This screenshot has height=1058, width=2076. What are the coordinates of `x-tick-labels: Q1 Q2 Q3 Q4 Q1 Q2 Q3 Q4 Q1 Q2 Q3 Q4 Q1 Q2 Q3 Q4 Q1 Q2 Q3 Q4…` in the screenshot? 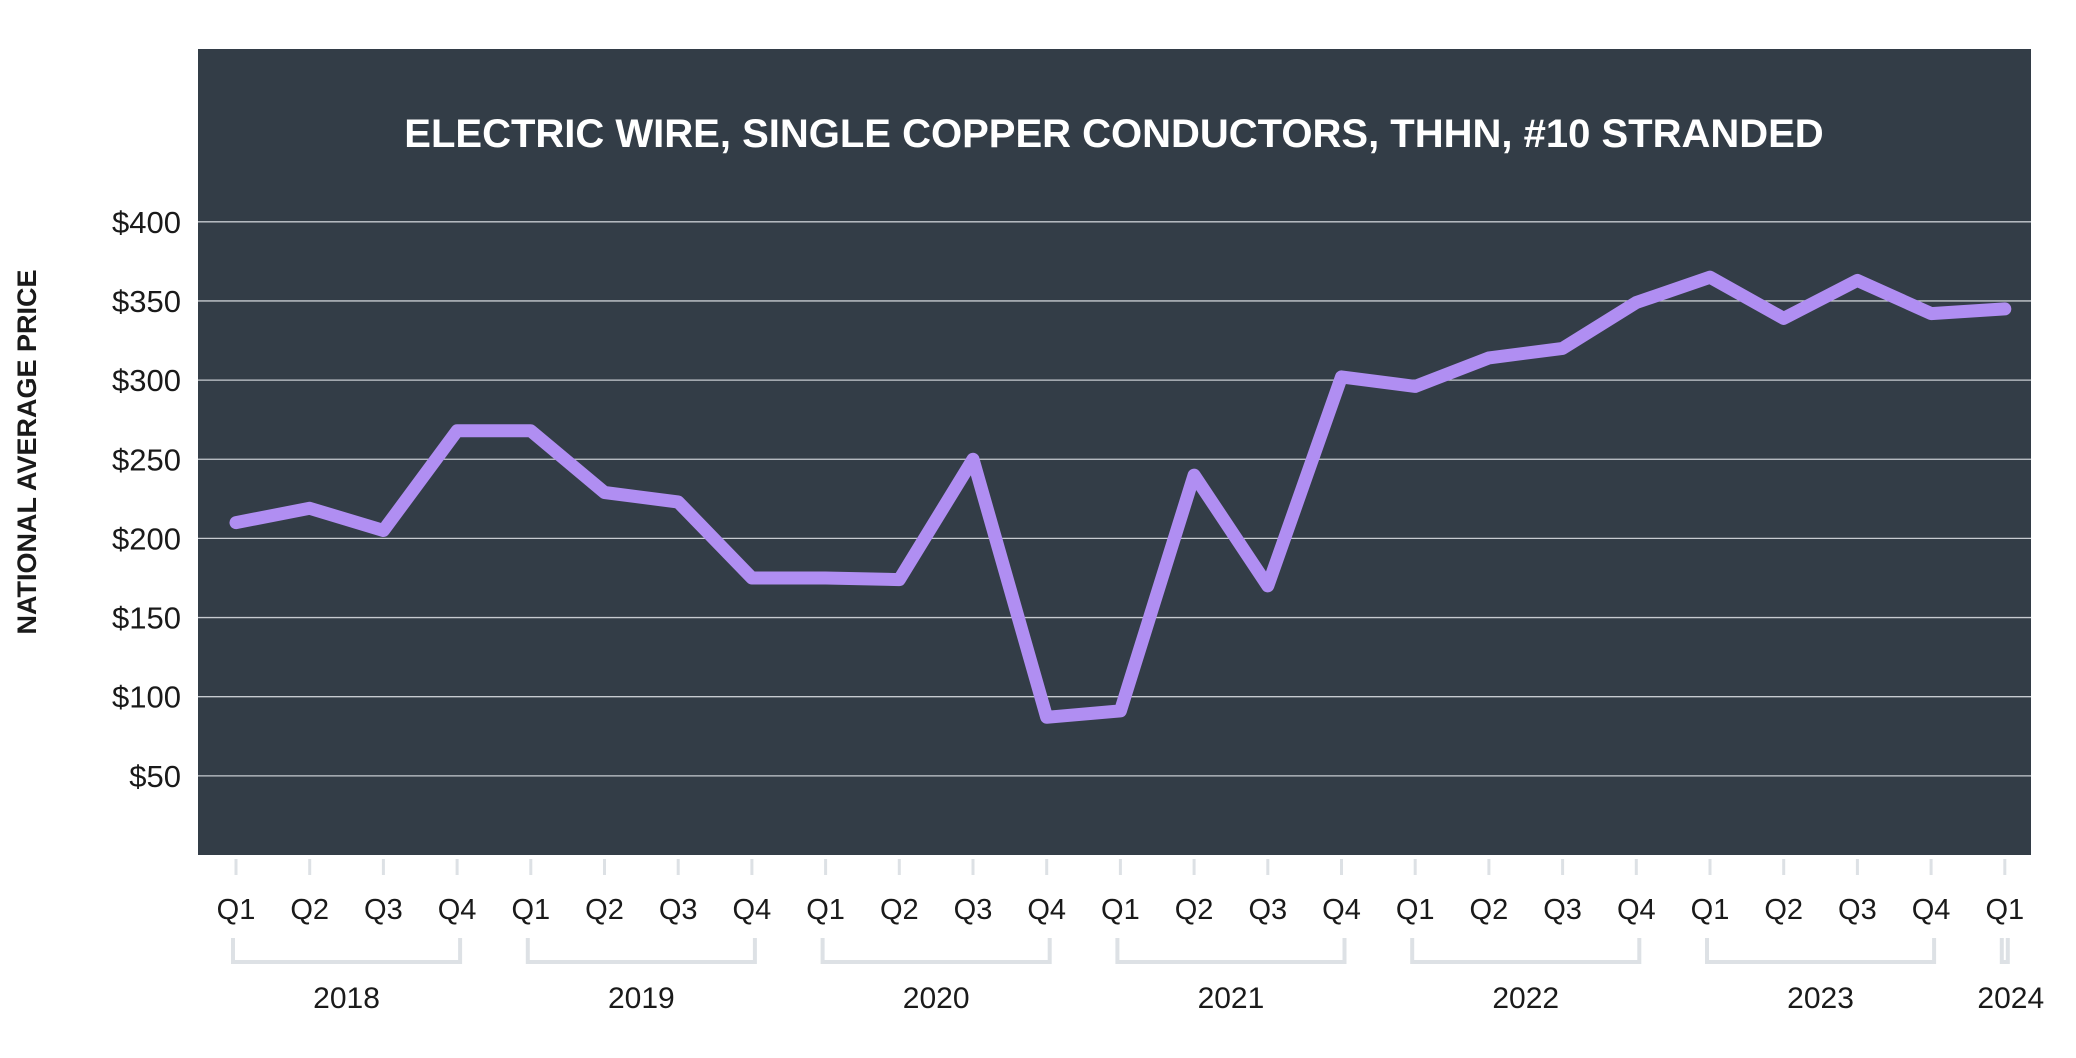 It's located at (1120, 892).